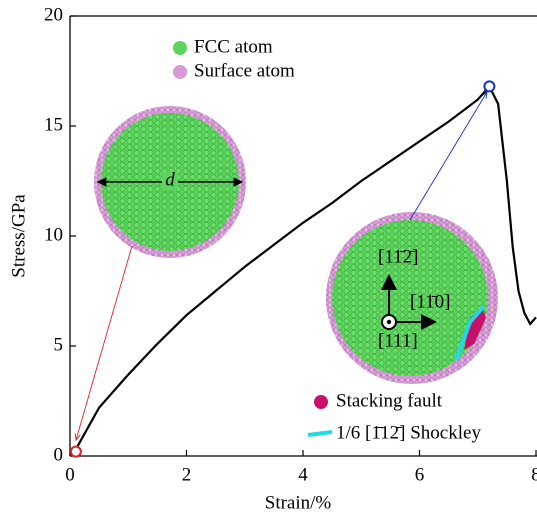  Describe the element at coordinates (18, 236) in the screenshot. I see `y-axis-label: Stress/GPa` at that location.